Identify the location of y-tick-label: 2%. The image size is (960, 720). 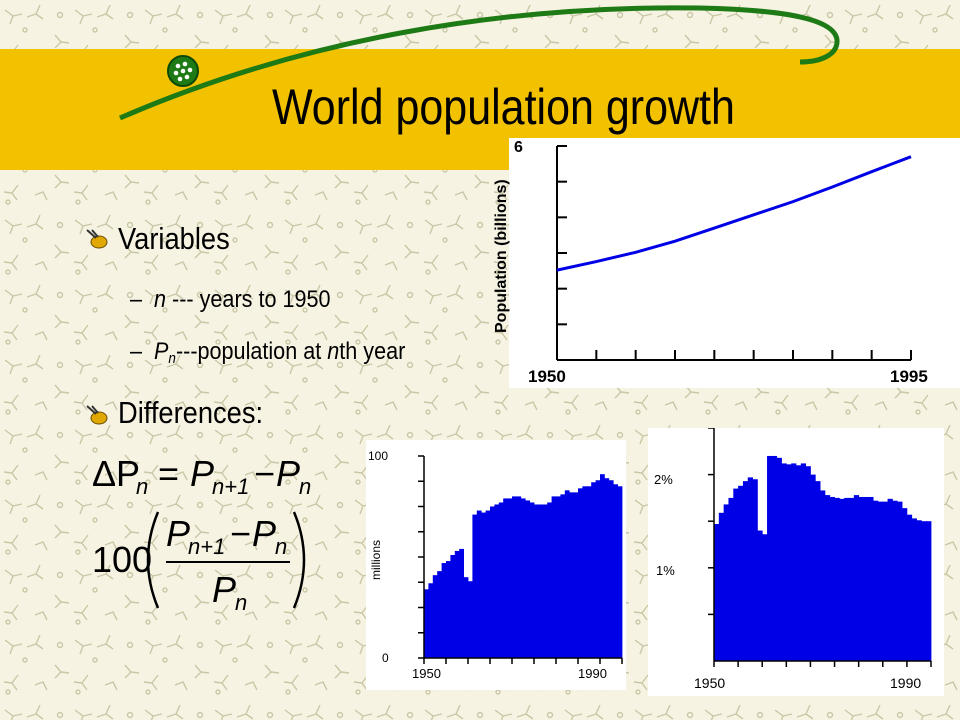
(663, 479).